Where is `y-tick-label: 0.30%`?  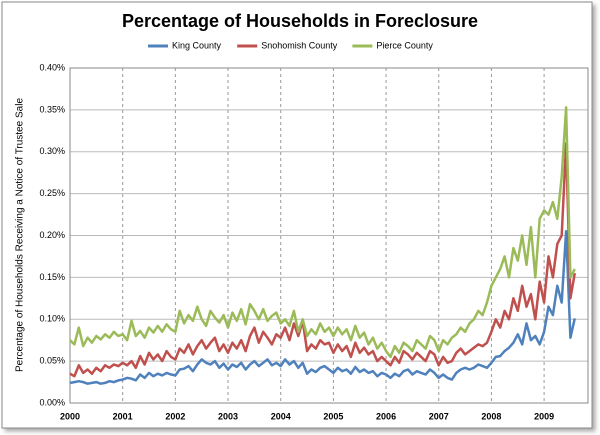 y-tick-label: 0.30% is located at coordinates (52, 151).